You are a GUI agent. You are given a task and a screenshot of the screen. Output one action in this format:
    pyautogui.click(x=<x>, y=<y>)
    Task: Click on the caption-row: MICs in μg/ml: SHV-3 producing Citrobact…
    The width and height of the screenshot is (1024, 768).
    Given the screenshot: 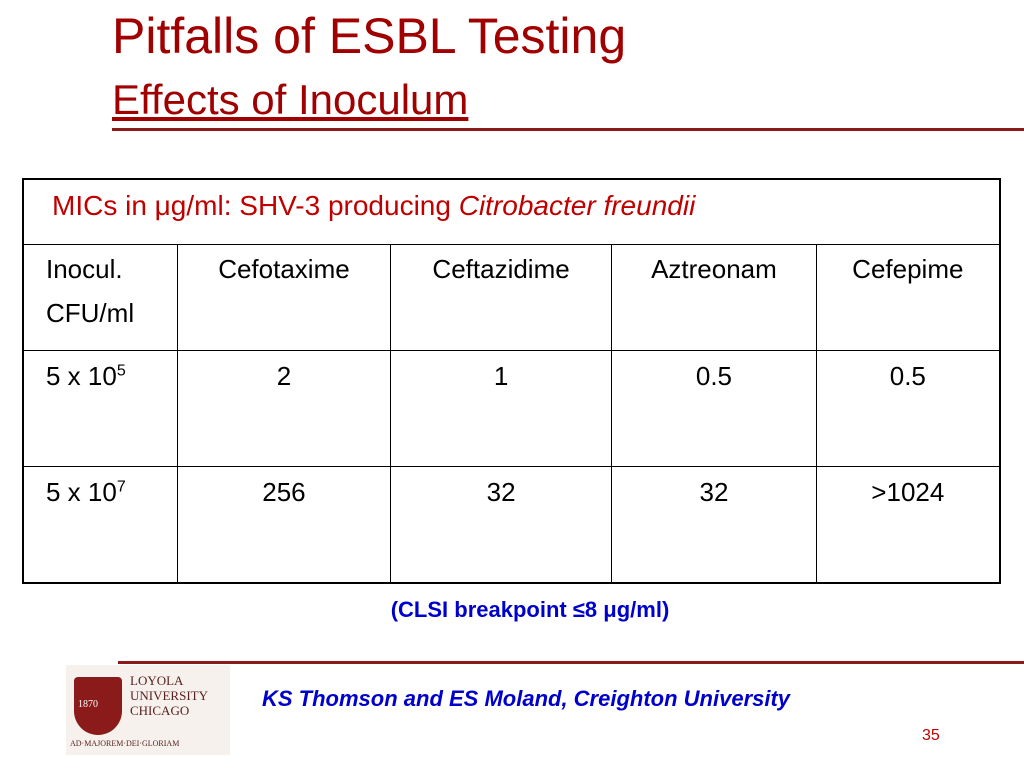 What is the action you would take?
    pyautogui.click(x=511, y=211)
    